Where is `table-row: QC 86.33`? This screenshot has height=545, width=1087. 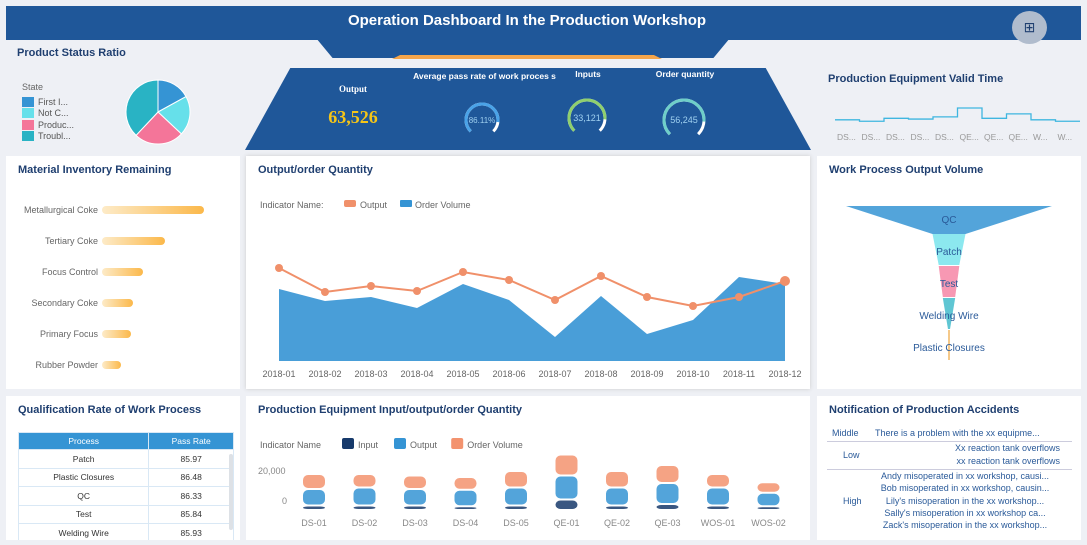
table-row: QC 86.33 is located at coordinates (126, 496).